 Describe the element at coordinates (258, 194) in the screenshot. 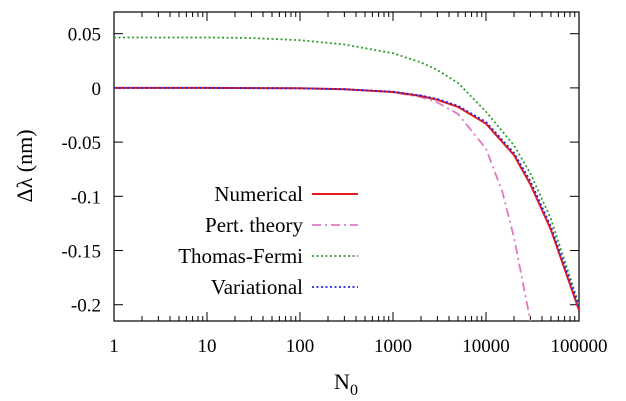

I see `legend-label: Numerical` at that location.